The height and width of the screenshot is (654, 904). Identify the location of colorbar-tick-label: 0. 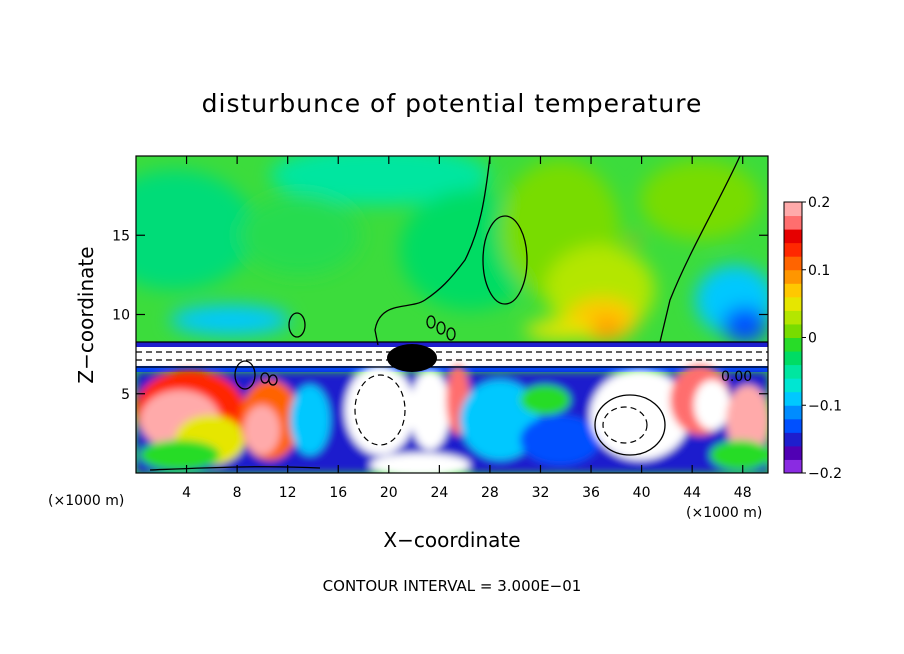
(812, 339).